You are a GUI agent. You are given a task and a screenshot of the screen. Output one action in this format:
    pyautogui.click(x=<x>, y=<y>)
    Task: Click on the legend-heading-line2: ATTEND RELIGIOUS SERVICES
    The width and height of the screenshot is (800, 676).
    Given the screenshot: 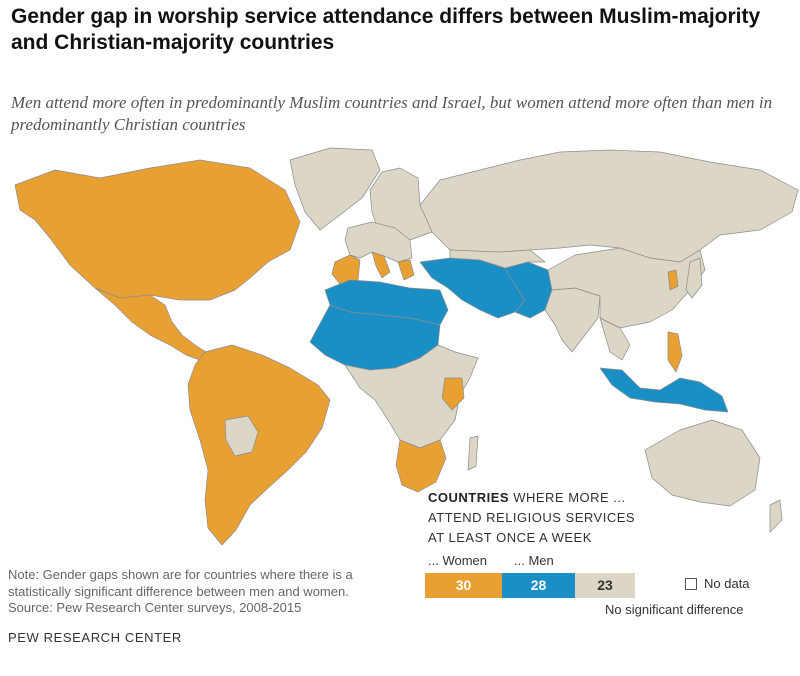 What is the action you would take?
    pyautogui.click(x=532, y=517)
    